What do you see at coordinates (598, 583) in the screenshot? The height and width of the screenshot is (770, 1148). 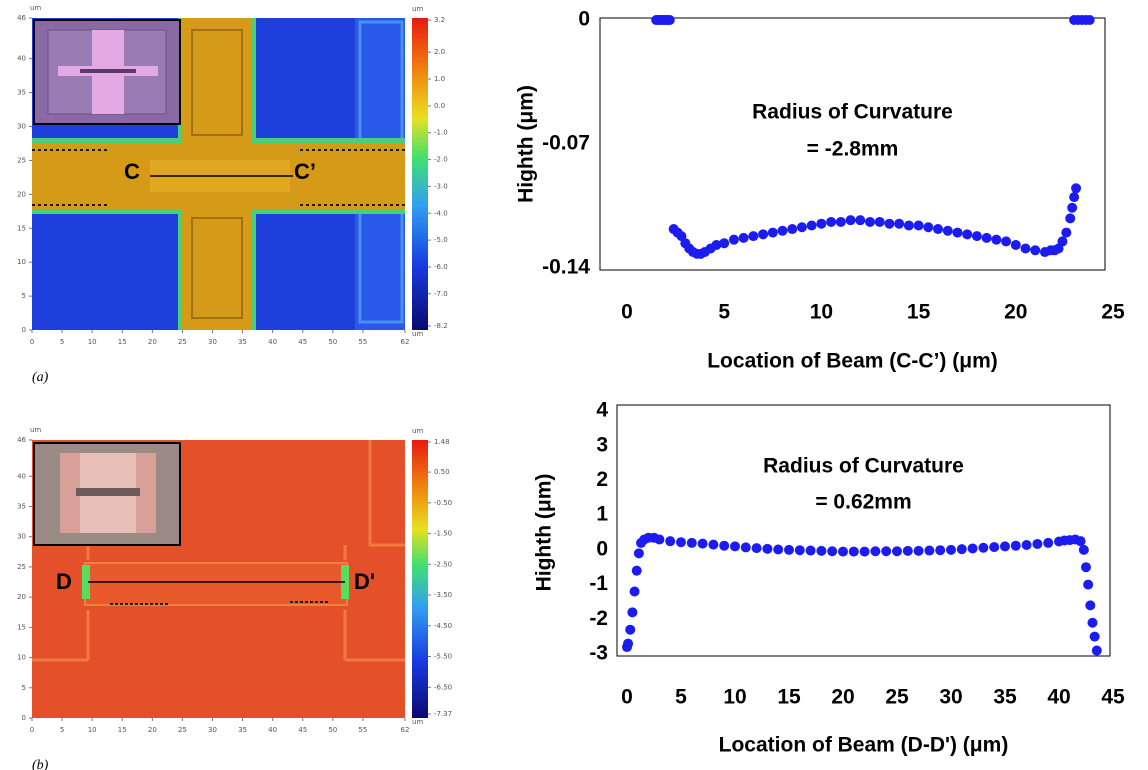 I see `y-tick-label: -1` at bounding box center [598, 583].